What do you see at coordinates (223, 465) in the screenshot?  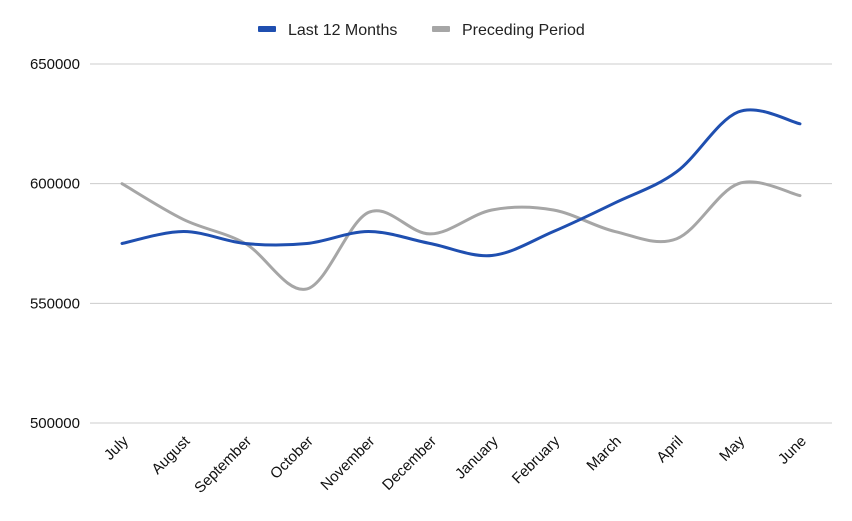 I see `x-tick-label: September` at bounding box center [223, 465].